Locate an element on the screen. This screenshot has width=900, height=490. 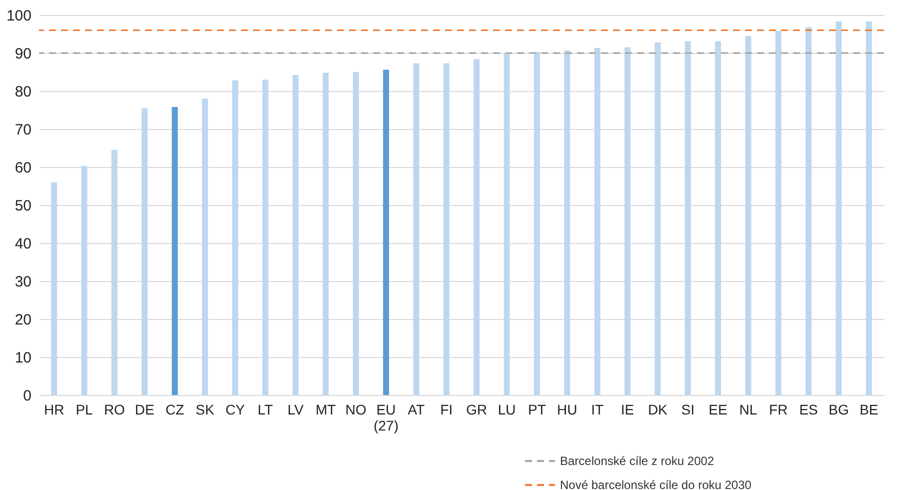
x-tick-label: PT is located at coordinates (537, 410).